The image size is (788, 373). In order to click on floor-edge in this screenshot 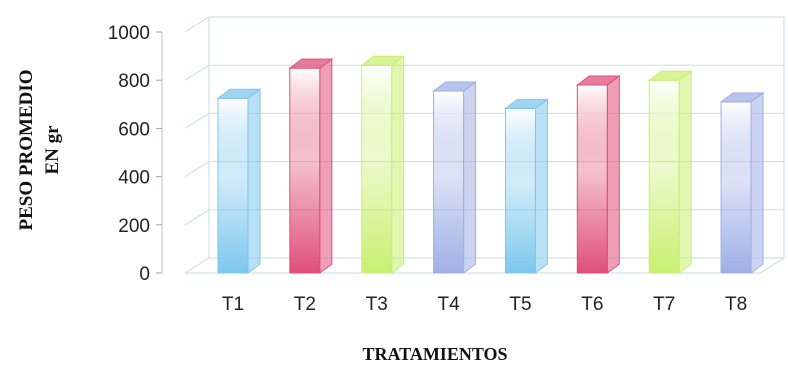, I will do `click(485, 265)`.